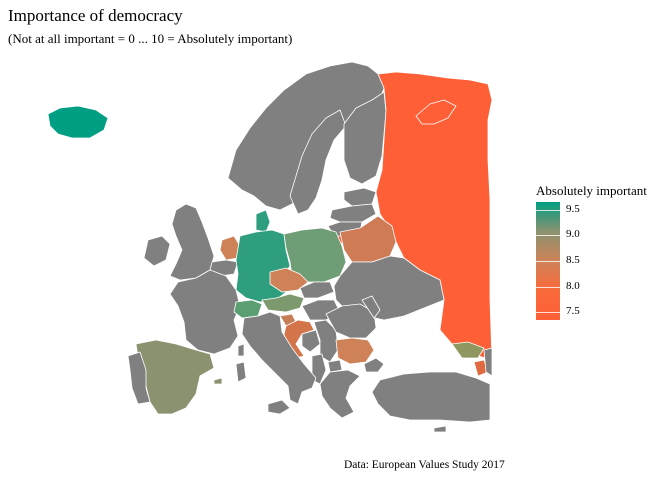 The image size is (672, 480). I want to click on region-balearic, so click(218, 381).